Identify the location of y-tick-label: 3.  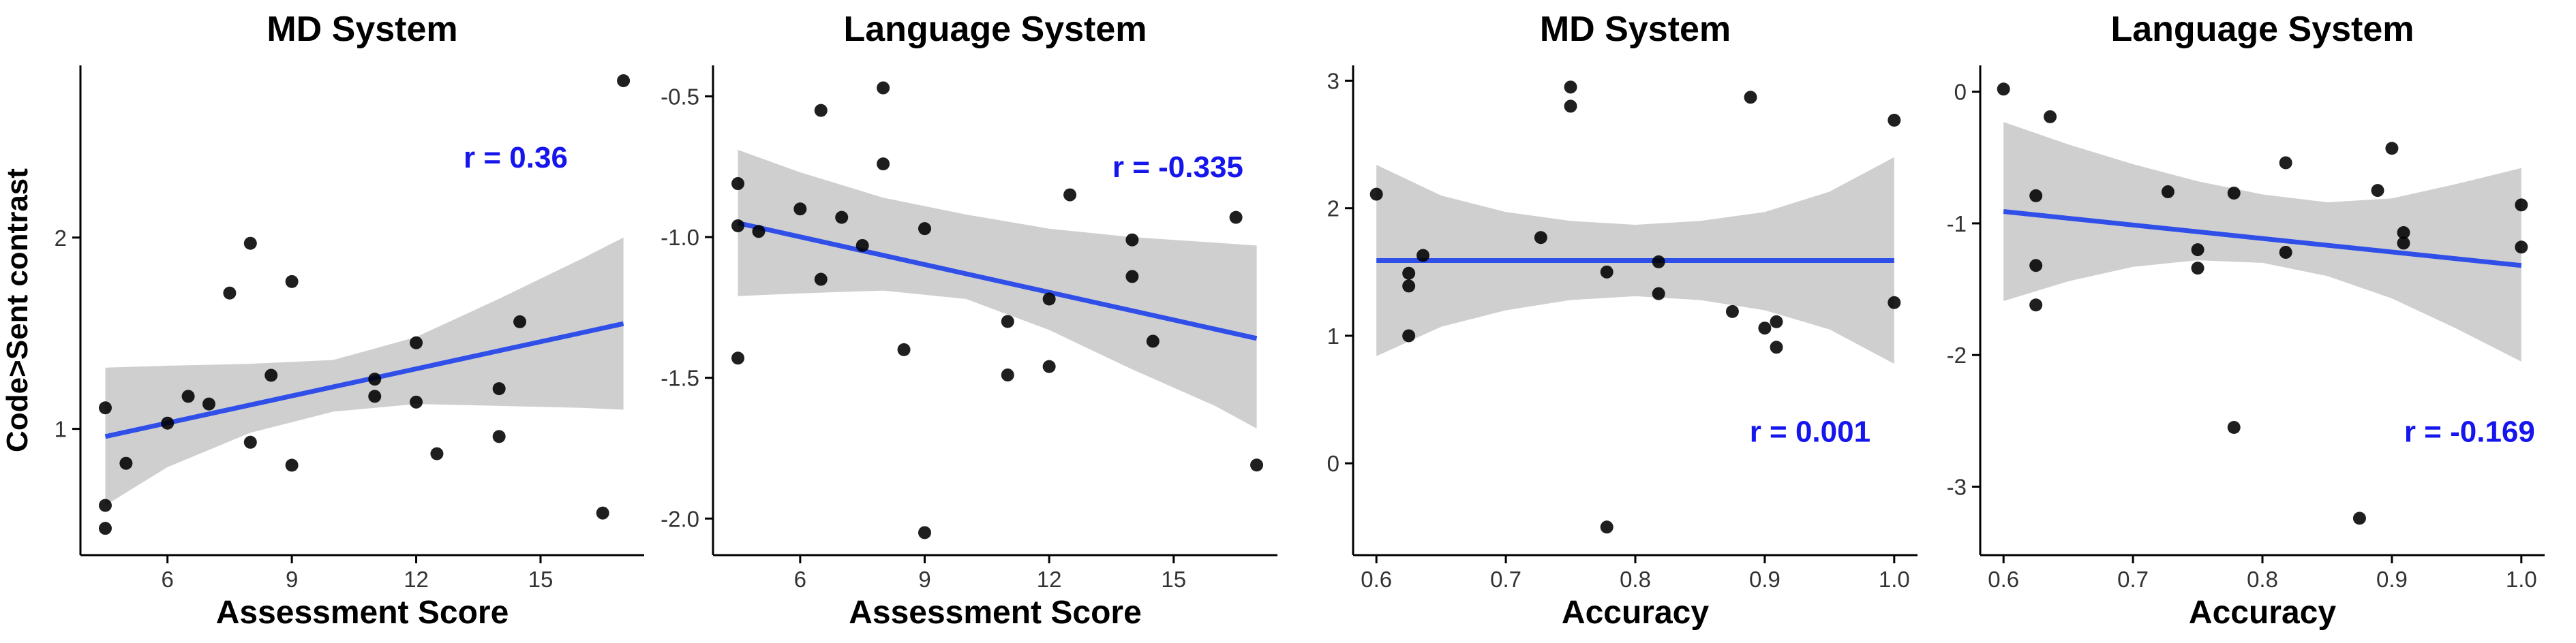
(1333, 81).